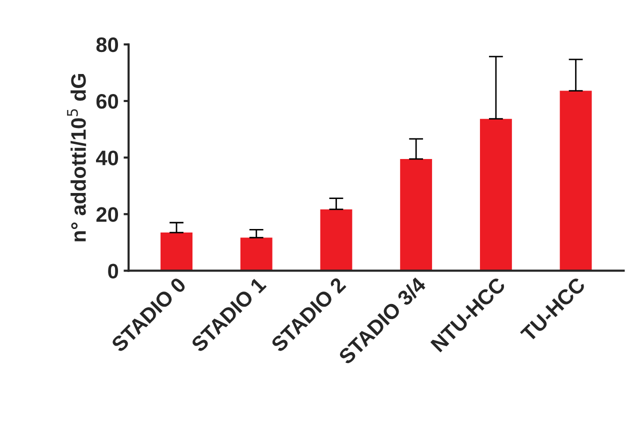 The height and width of the screenshot is (423, 643). What do you see at coordinates (113, 271) in the screenshot?
I see `y-tick-label: 0` at bounding box center [113, 271].